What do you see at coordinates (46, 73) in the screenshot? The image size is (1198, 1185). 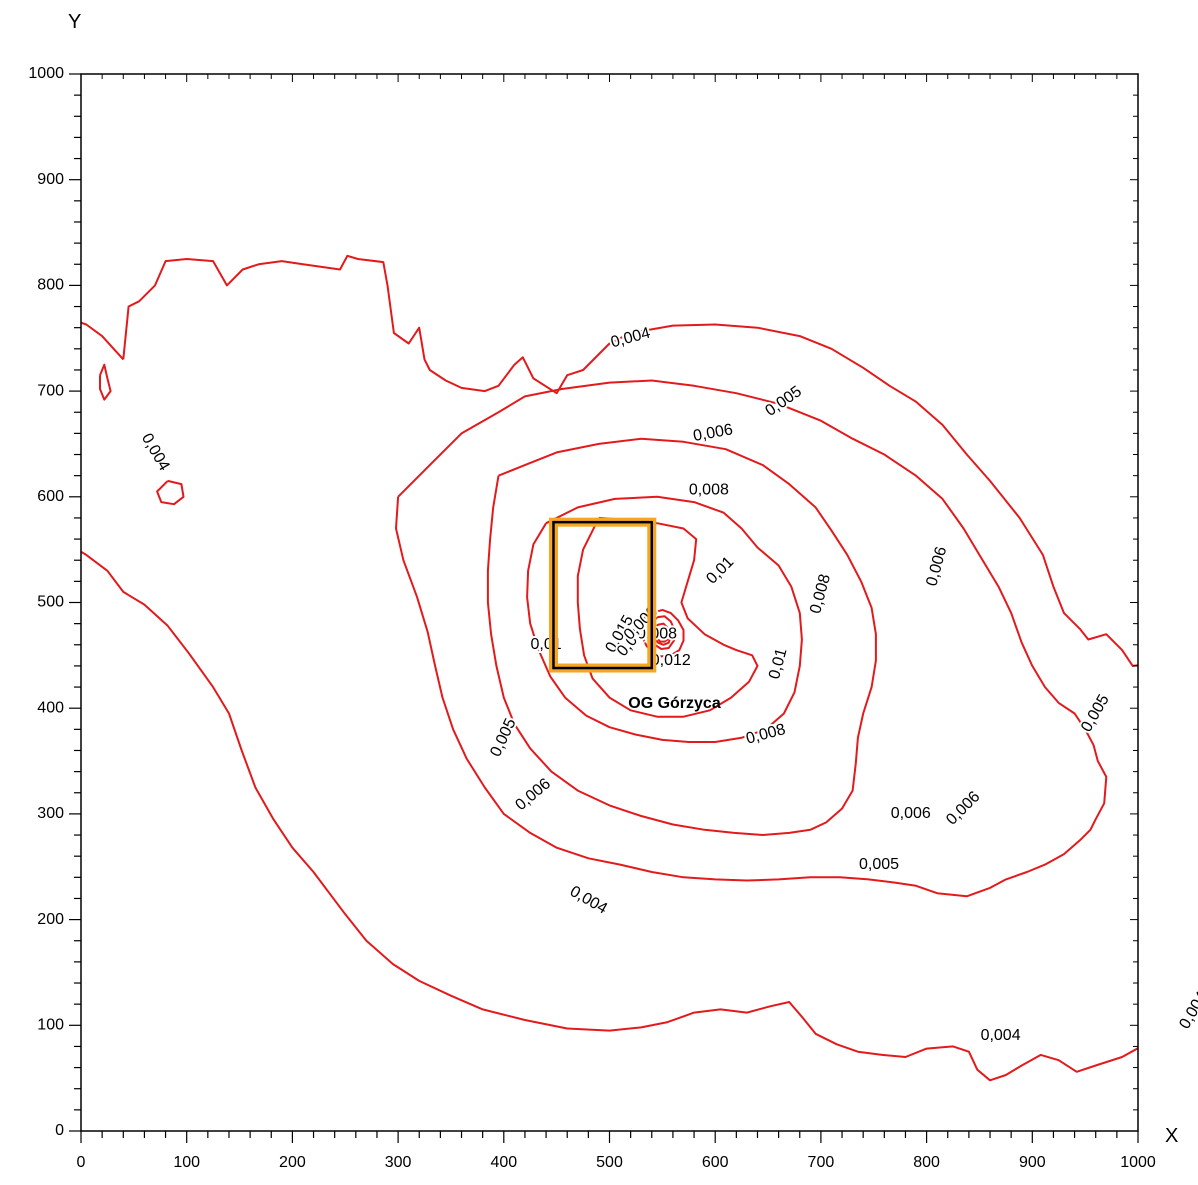 I see `y-tick-label: 1000` at bounding box center [46, 73].